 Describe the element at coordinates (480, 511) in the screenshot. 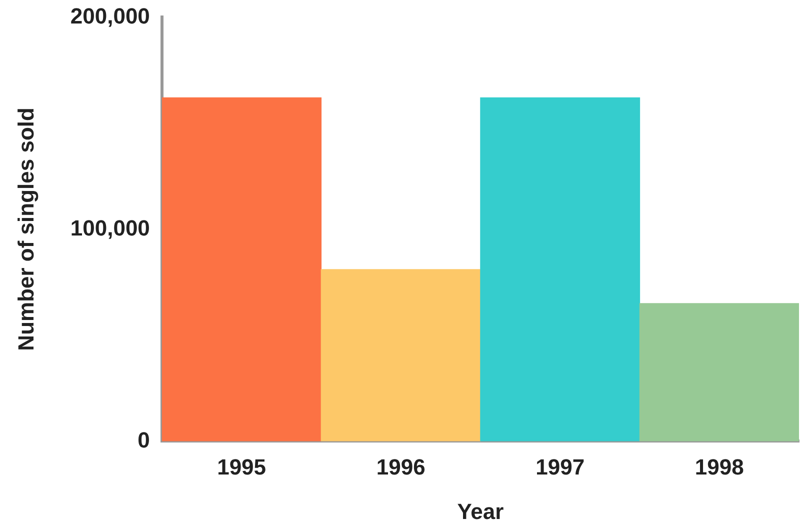

I see `x-axis-title: Year` at that location.